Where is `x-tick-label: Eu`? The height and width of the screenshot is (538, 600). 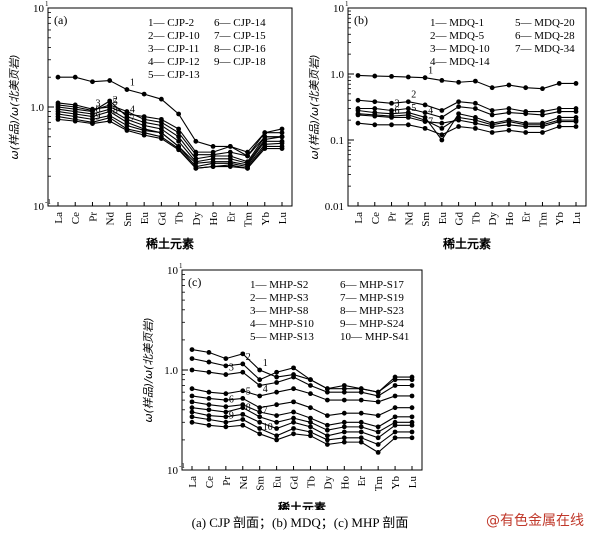 x-tick-label: Eu is located at coordinates (145, 218).